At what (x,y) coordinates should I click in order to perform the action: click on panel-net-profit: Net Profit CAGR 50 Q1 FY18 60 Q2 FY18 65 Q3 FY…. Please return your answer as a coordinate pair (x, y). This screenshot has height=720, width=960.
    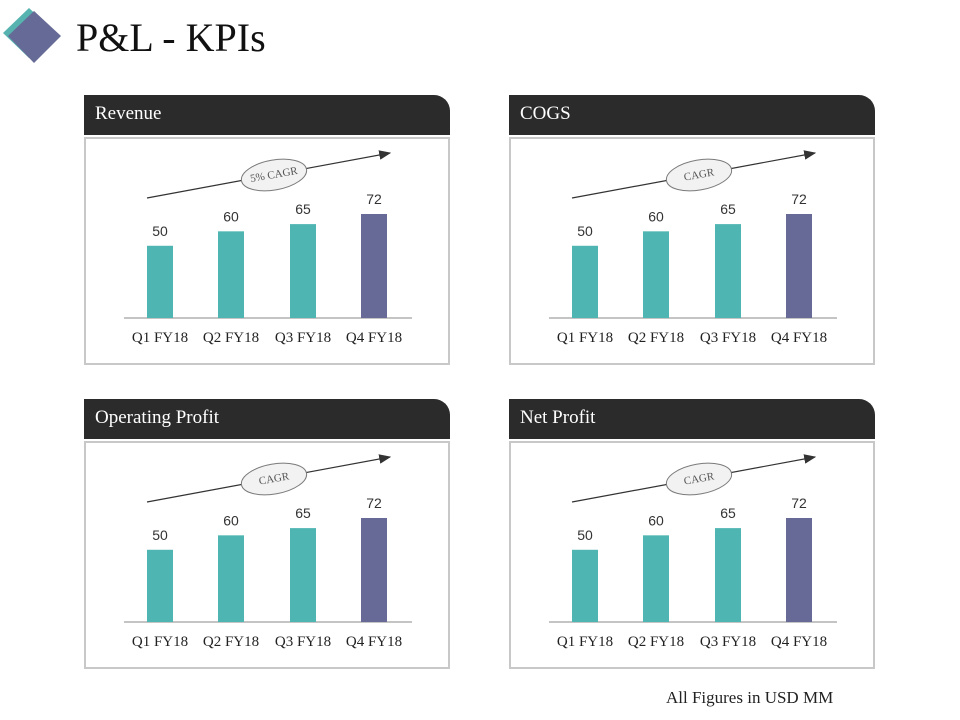
    Looking at the image, I should click on (692, 534).